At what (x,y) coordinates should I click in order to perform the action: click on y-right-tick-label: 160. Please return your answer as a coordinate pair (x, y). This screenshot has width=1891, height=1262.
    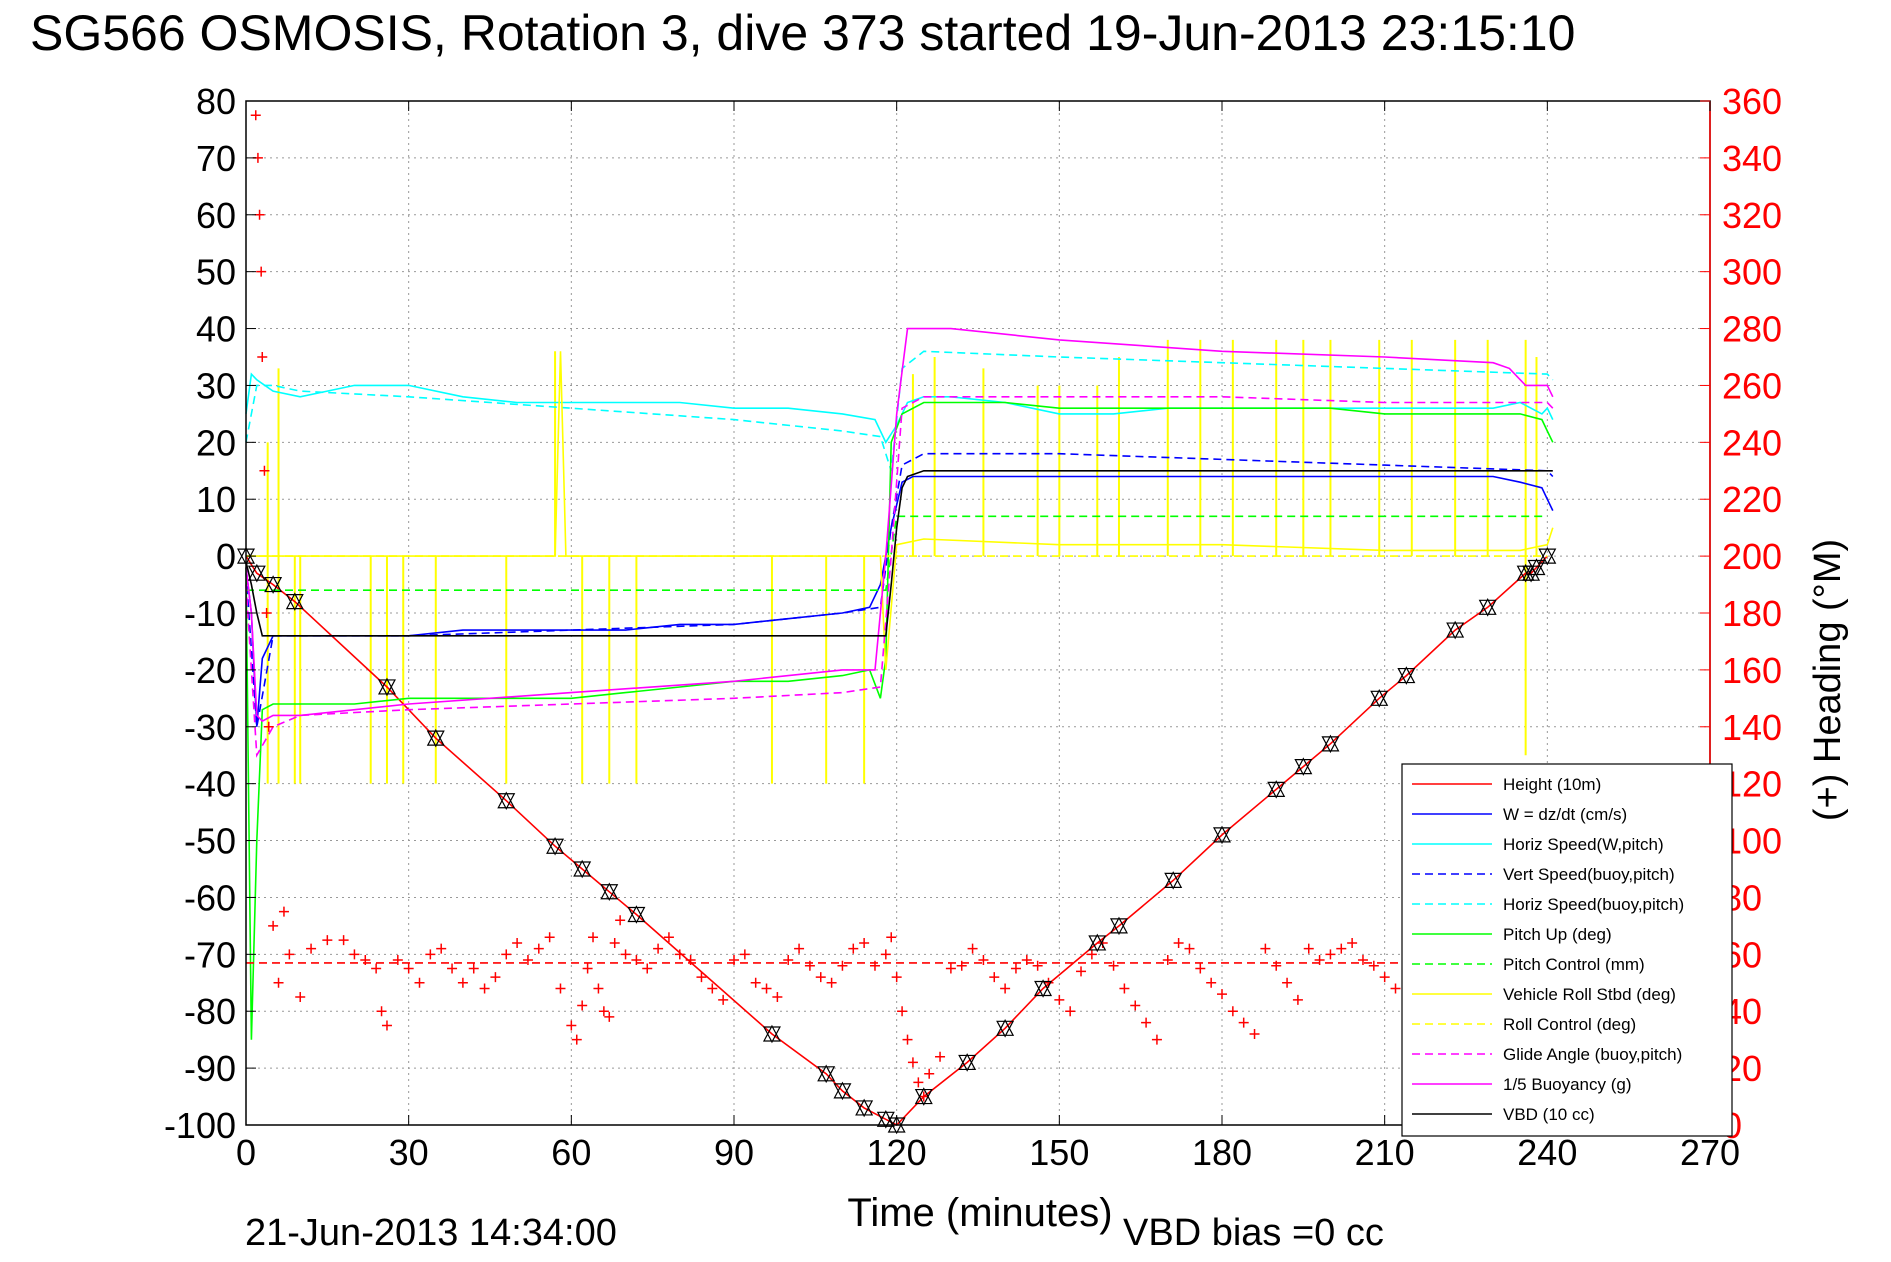
    Looking at the image, I should click on (1752, 670).